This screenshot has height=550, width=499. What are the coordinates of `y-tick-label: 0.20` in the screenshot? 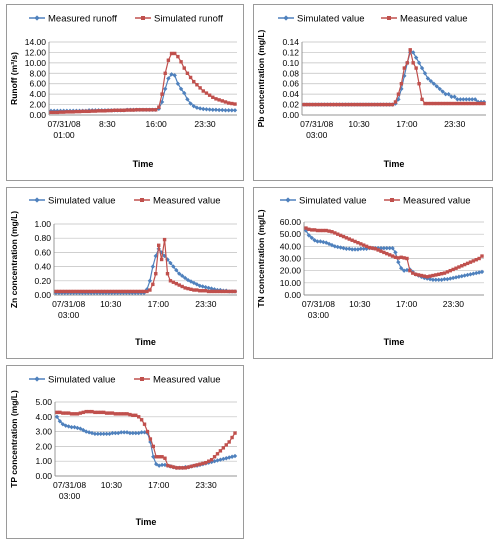 It's located at (42, 281).